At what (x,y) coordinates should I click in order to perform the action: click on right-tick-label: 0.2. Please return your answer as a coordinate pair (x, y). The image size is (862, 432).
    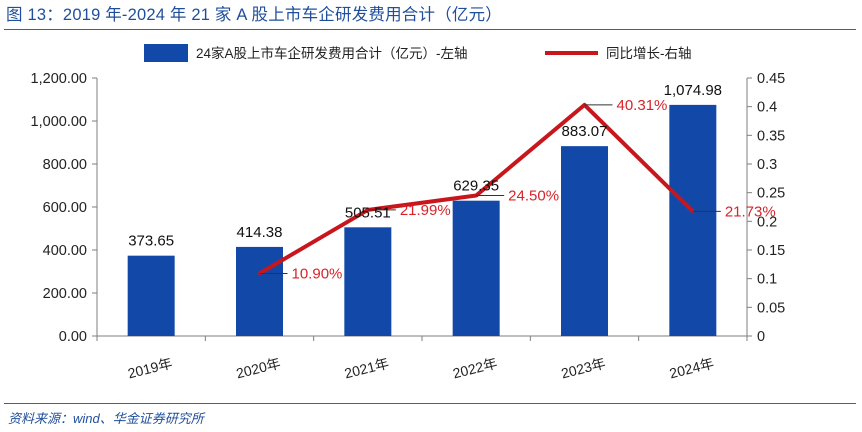
    Looking at the image, I should click on (767, 222).